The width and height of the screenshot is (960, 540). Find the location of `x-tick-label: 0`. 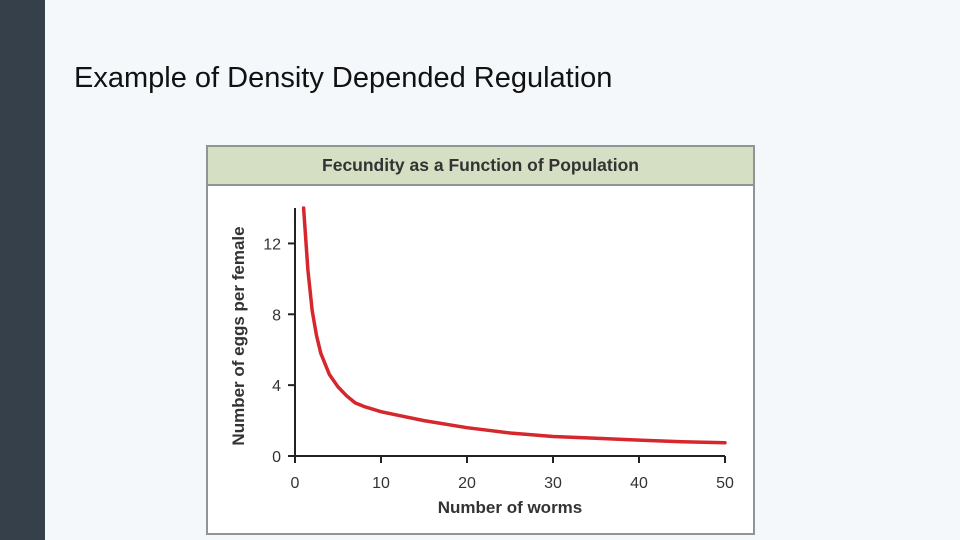

x-tick-label: 0 is located at coordinates (295, 483).